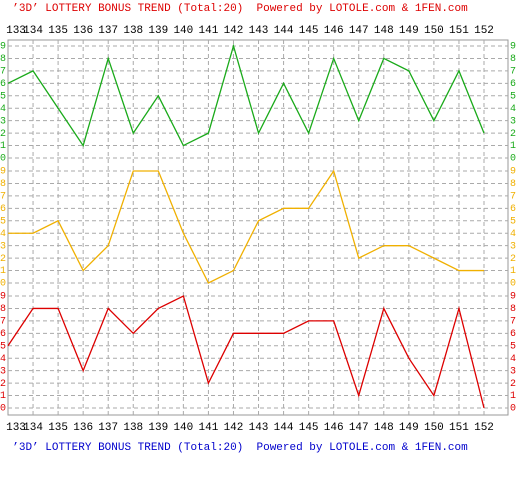  Describe the element at coordinates (234, 31) in the screenshot. I see `x-tick-label-top: 142` at that location.